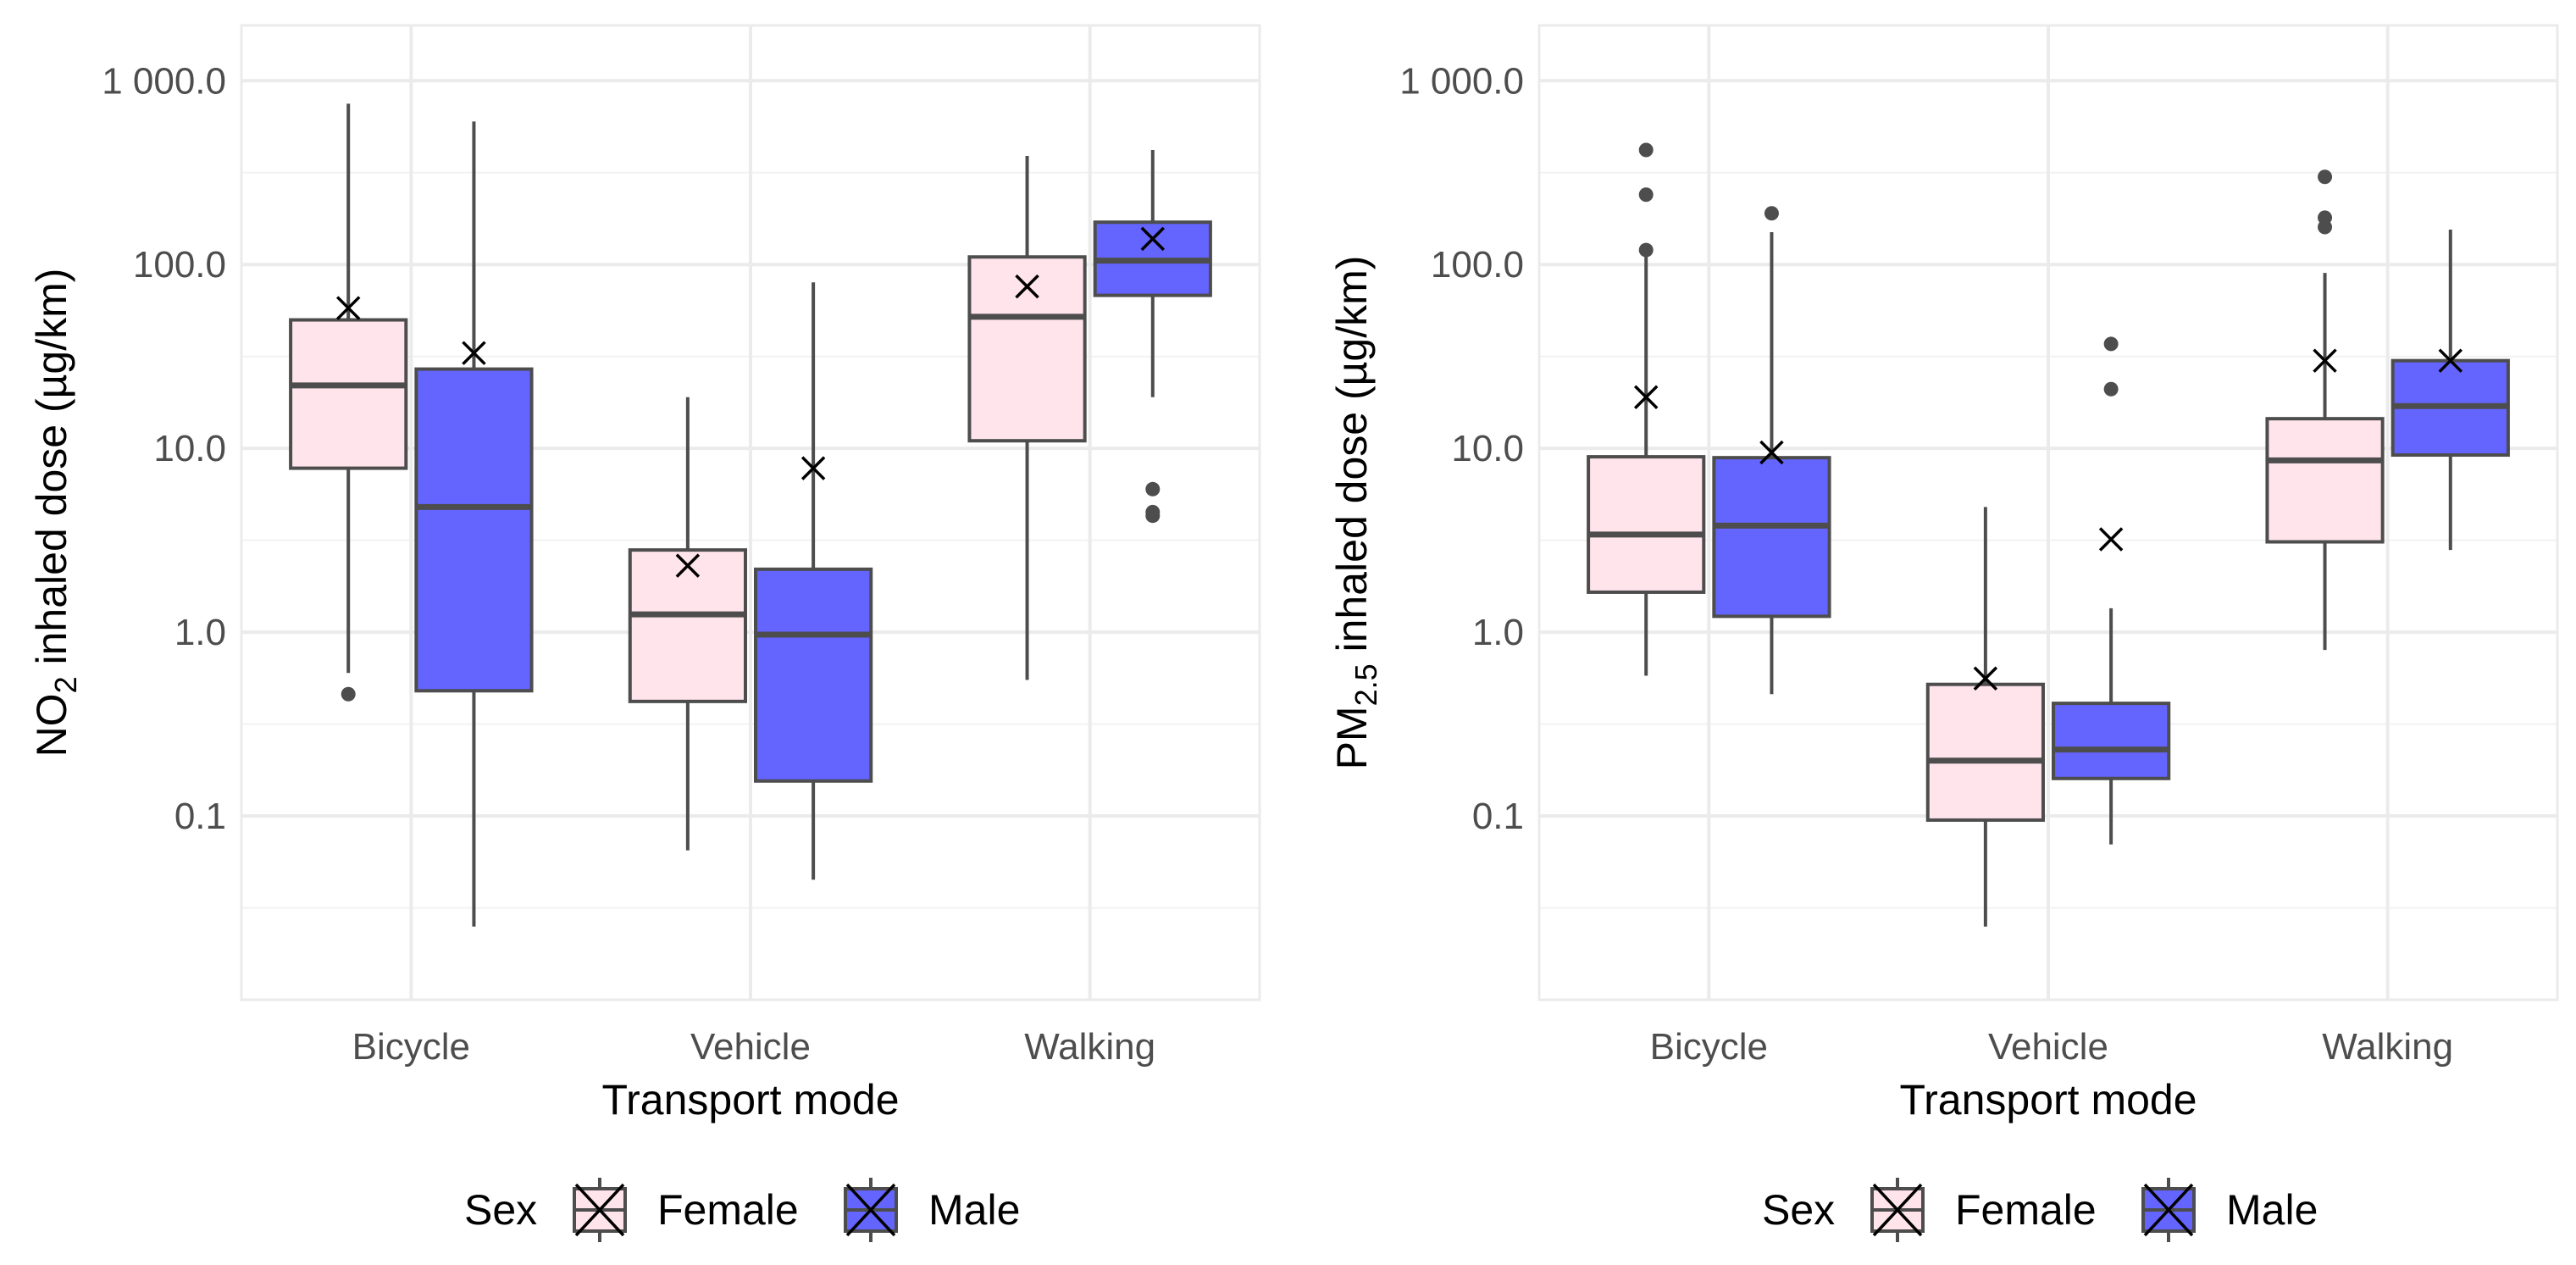  I want to click on y-axis-title: PM2.5 inhaled dose (µg/km), so click(1355, 513).